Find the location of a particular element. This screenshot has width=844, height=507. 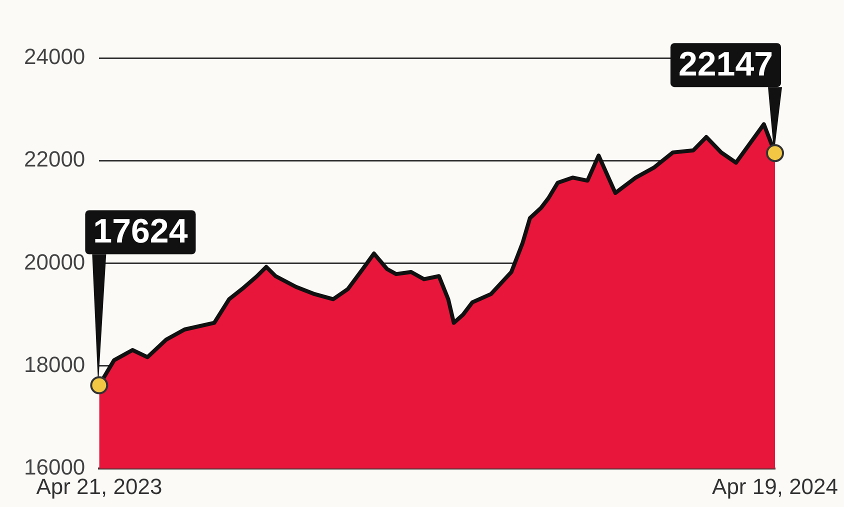

x-tick-label: Apr 19, 2024 is located at coordinates (775, 486).